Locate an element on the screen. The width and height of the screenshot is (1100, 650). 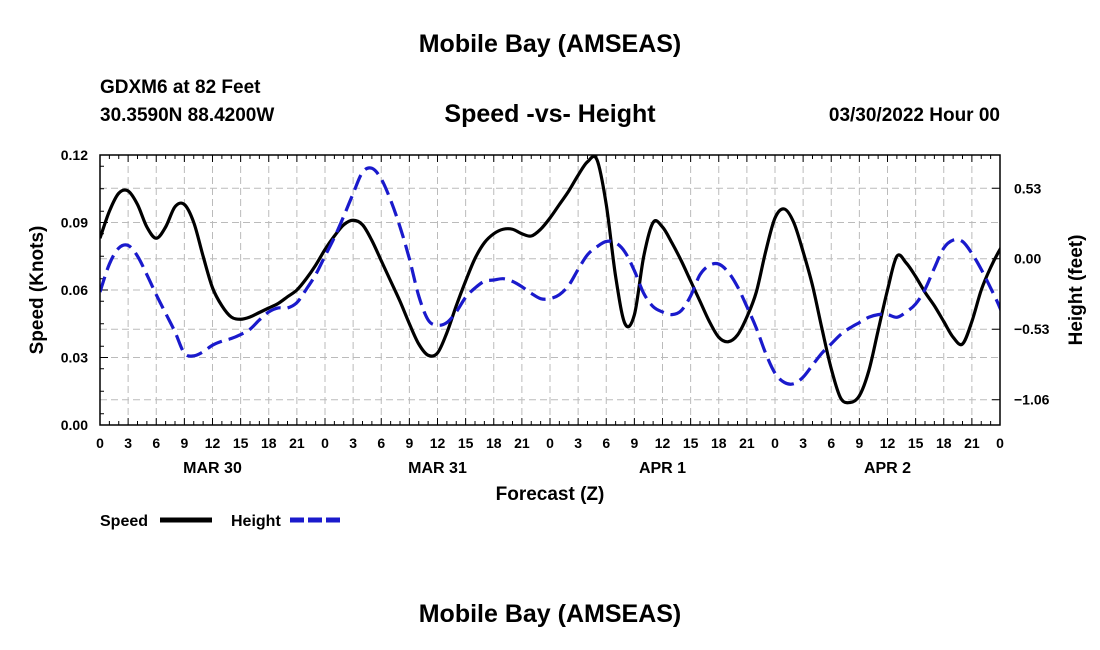
x-day-label: MAR 30 is located at coordinates (212, 468).